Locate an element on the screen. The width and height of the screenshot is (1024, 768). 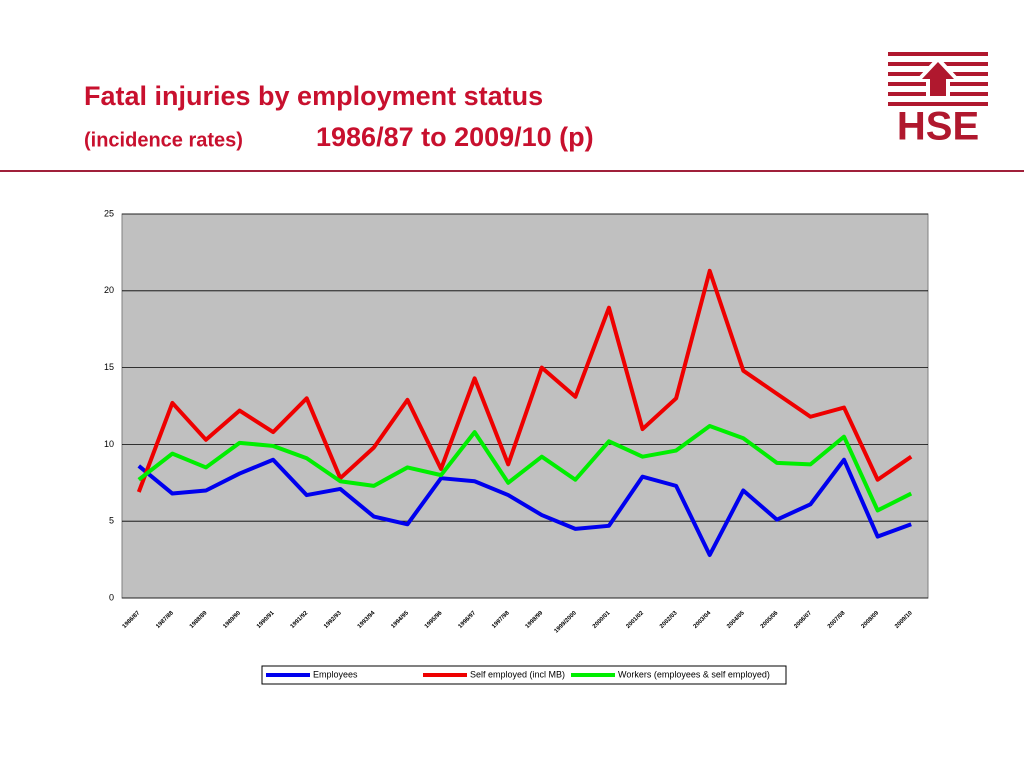
x-tick-label: 2008/09 is located at coordinates (871, 620).